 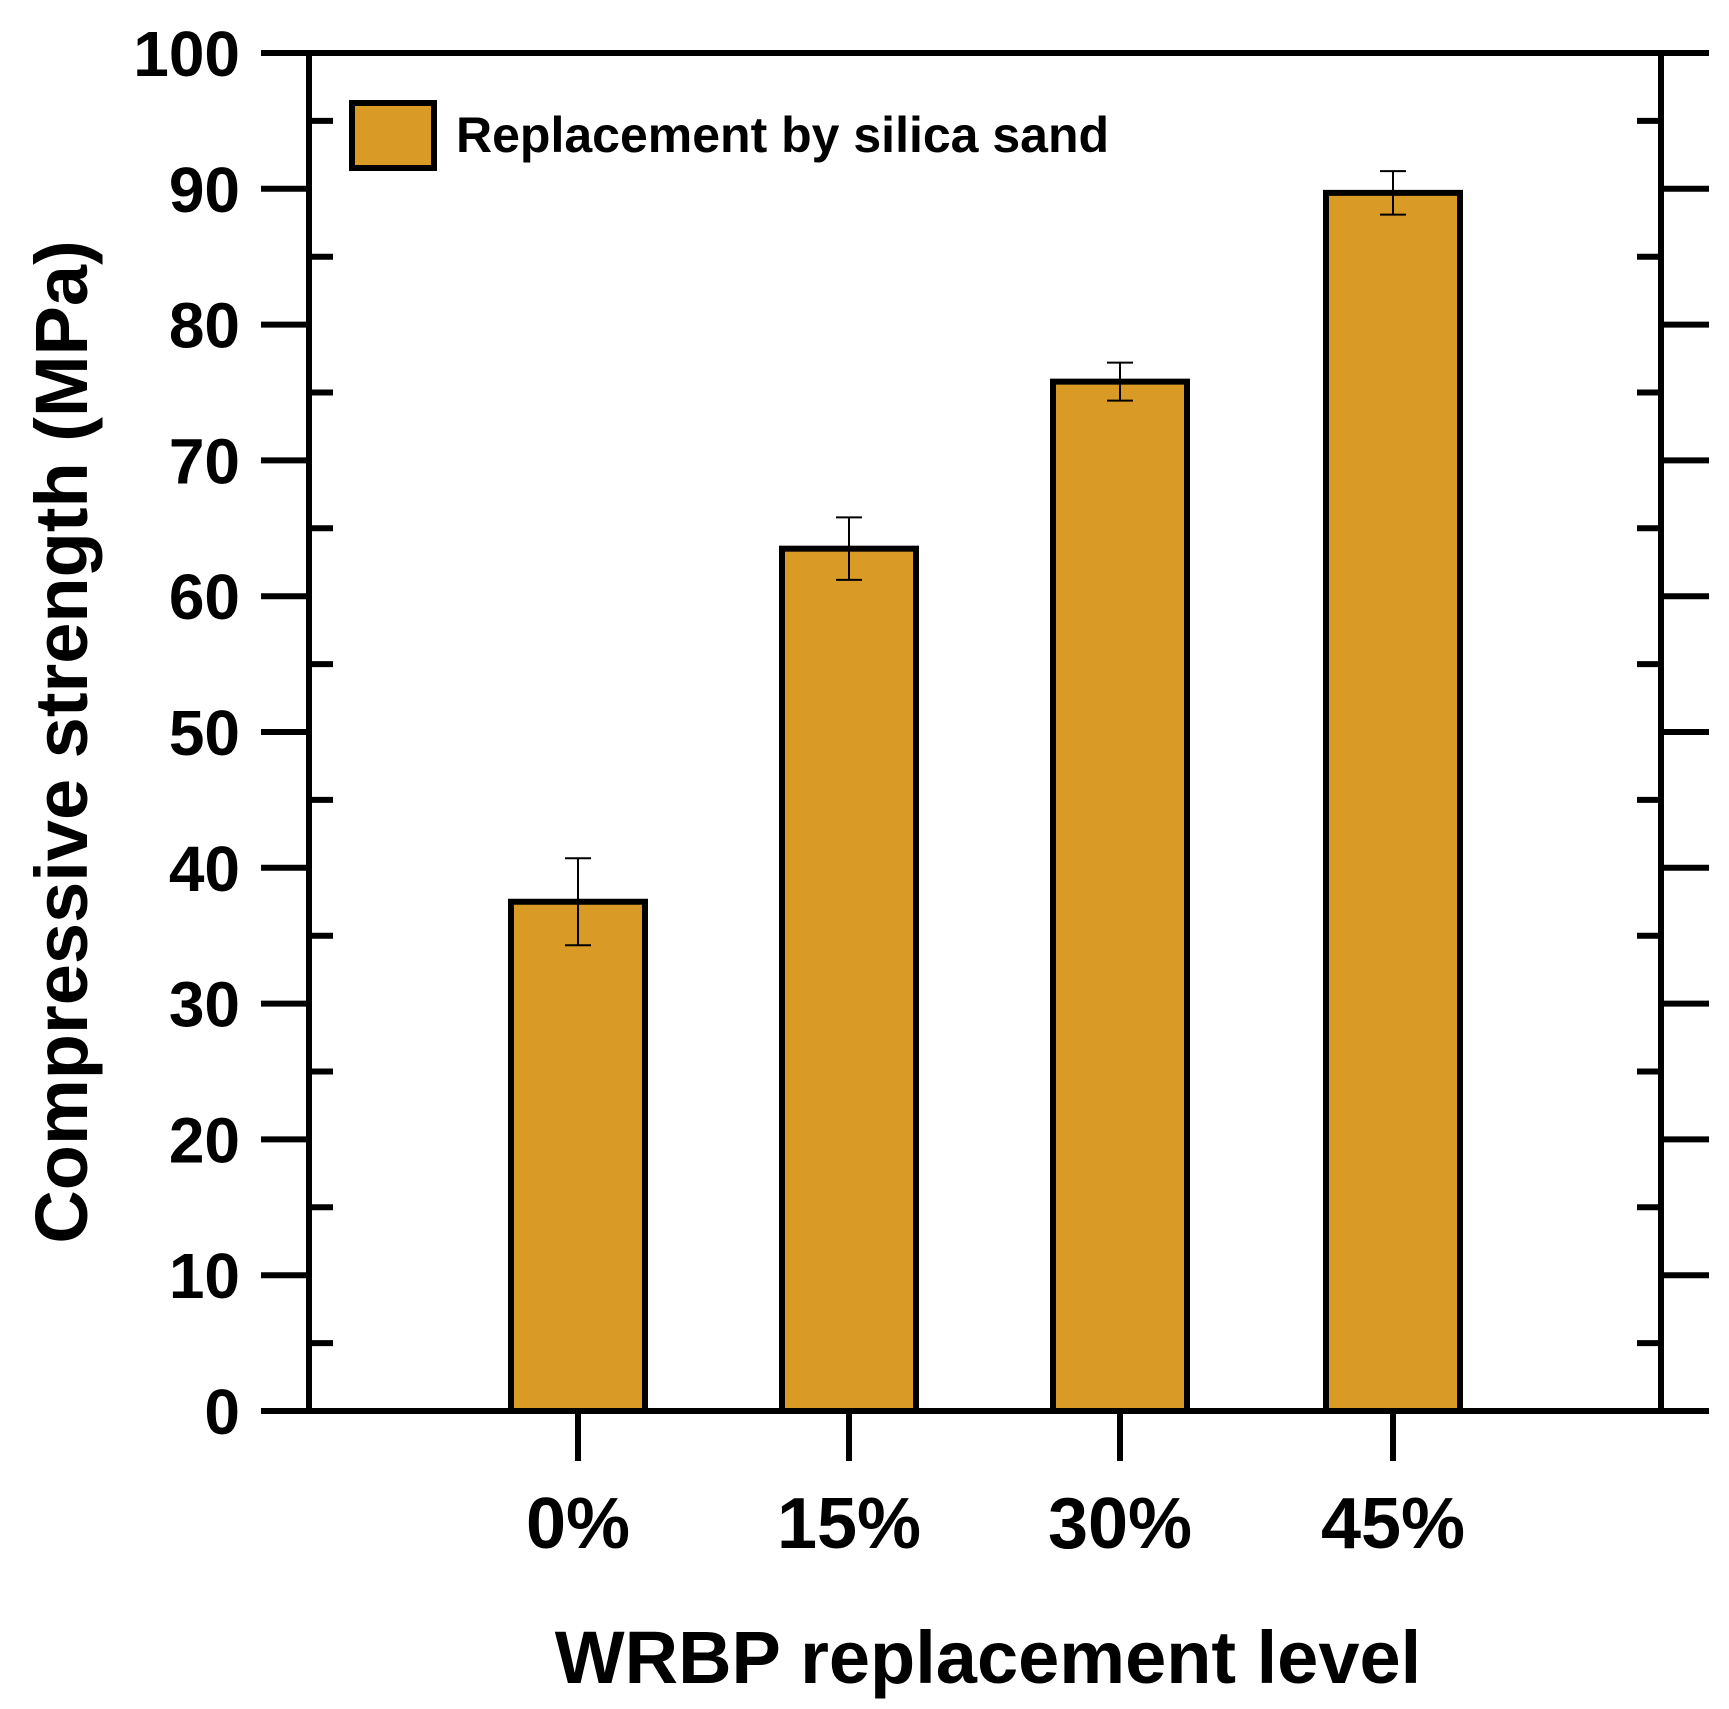 I want to click on y-tick-label: 30, so click(x=204, y=1005).